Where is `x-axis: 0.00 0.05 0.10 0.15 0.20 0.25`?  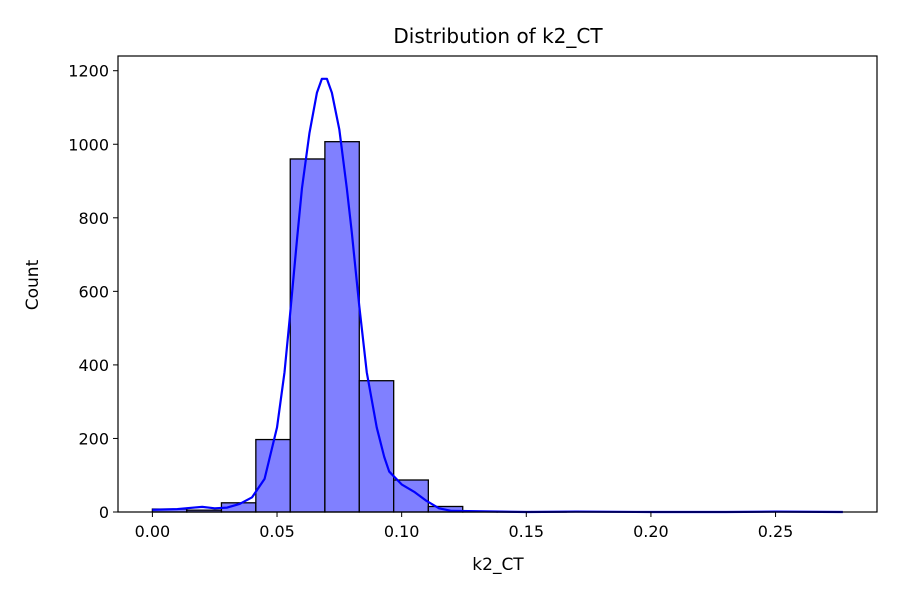 x-axis: 0.00 0.05 0.10 0.15 0.20 0.25 is located at coordinates (464, 526).